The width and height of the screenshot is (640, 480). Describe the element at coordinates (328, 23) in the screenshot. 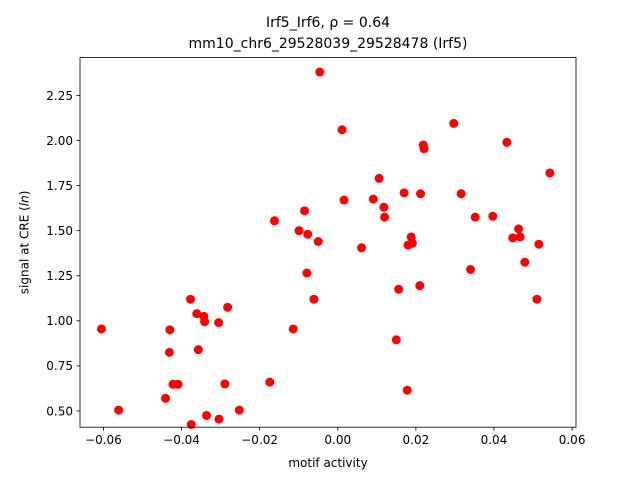

I see `chart-title: Irf5_Irf6, ρ = 0.64` at that location.